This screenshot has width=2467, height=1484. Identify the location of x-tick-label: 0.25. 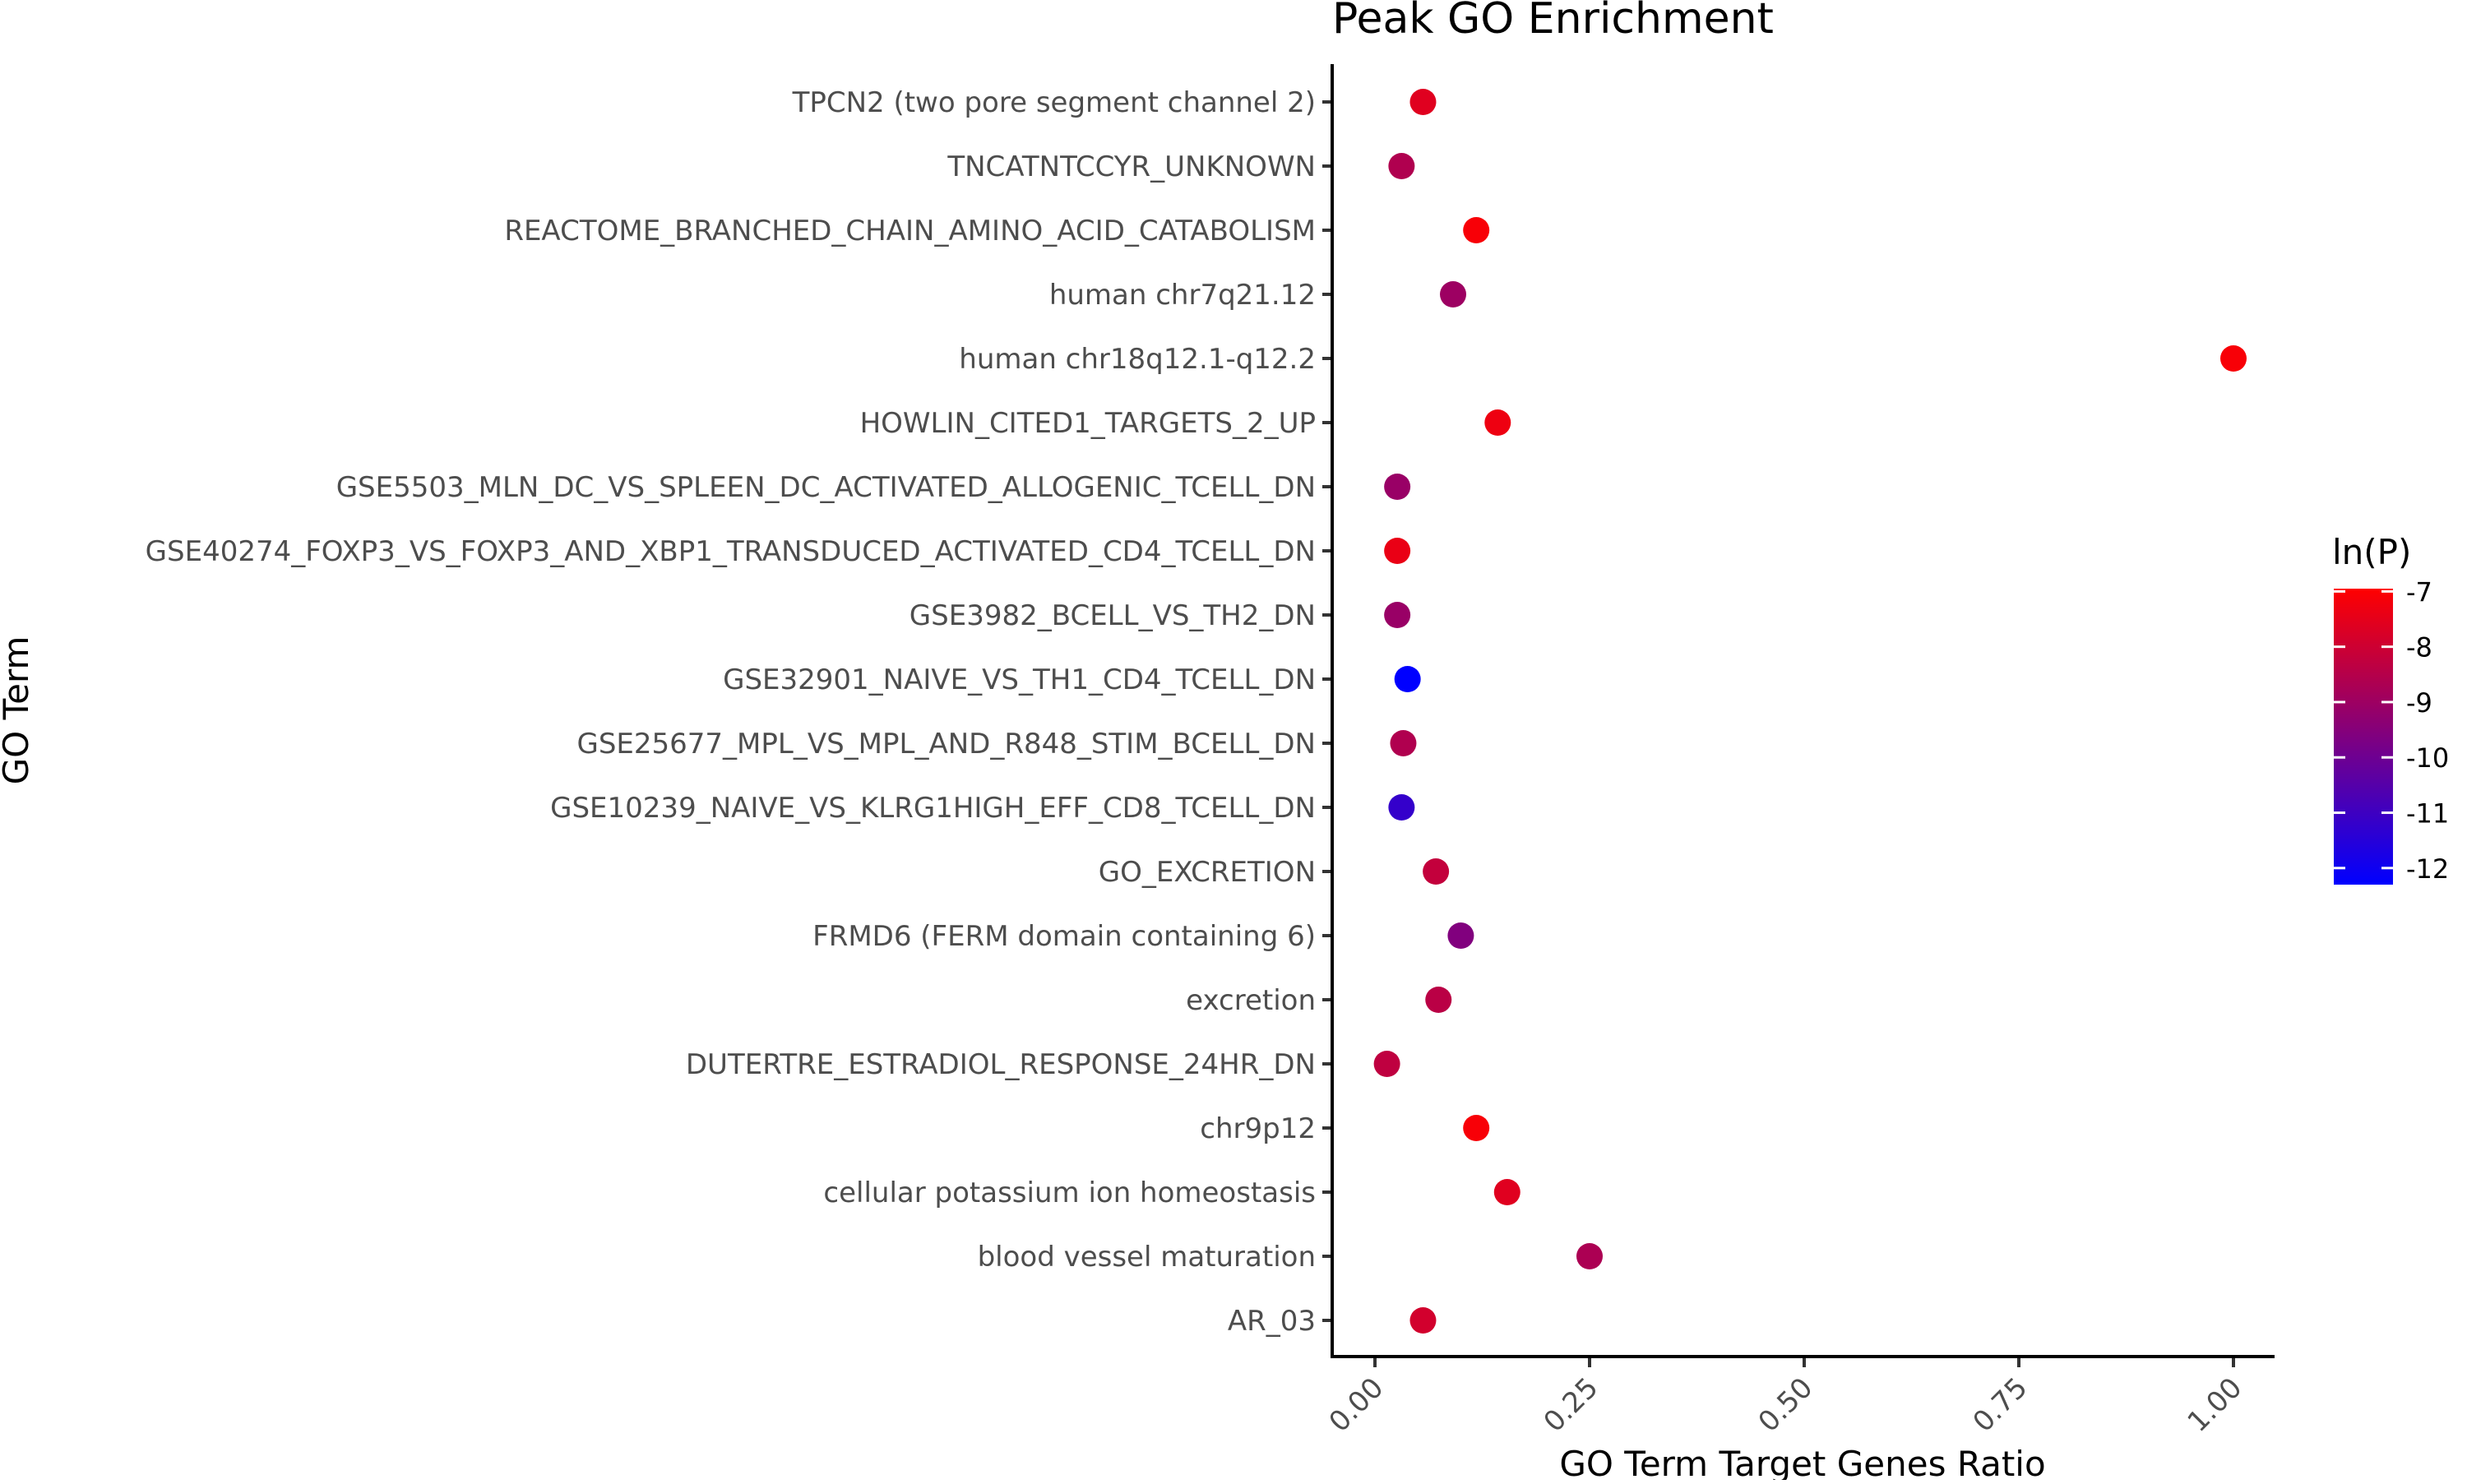
(1571, 1405).